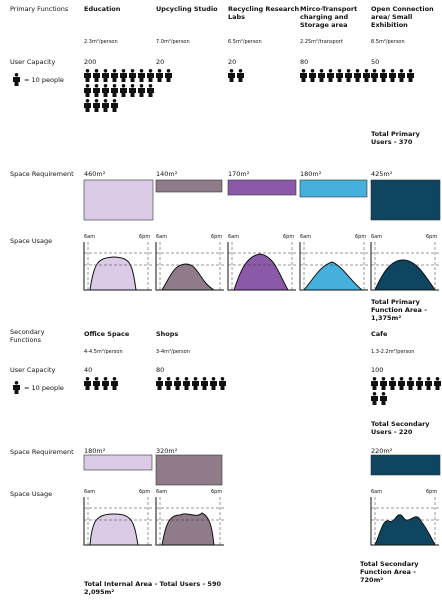  I want to click on column-title: Education, so click(102, 9).